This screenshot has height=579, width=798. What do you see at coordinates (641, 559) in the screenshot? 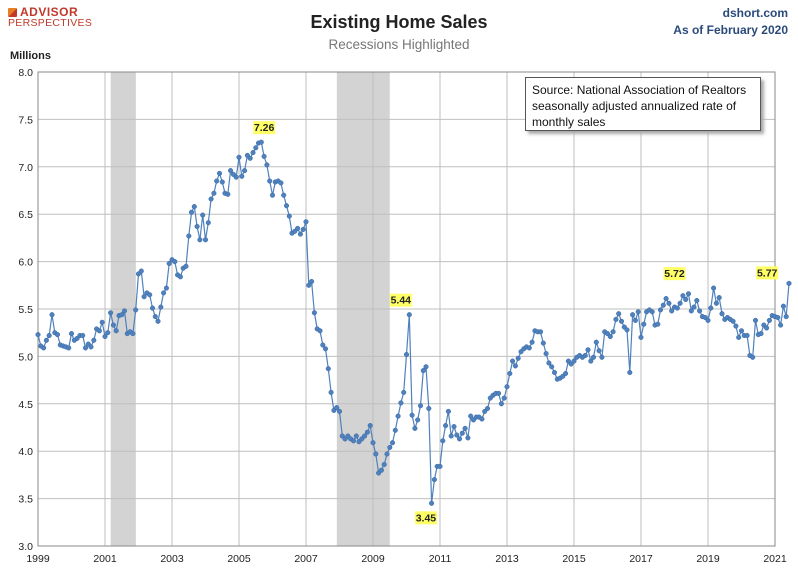
I see `x-tick-label: 2017` at bounding box center [641, 559].